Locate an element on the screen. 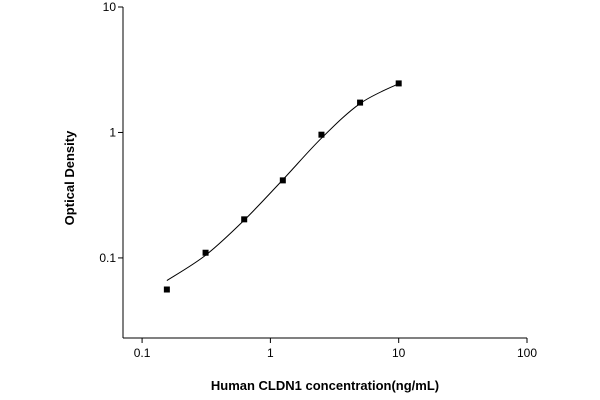  x-tick-label: 1 is located at coordinates (270, 353).